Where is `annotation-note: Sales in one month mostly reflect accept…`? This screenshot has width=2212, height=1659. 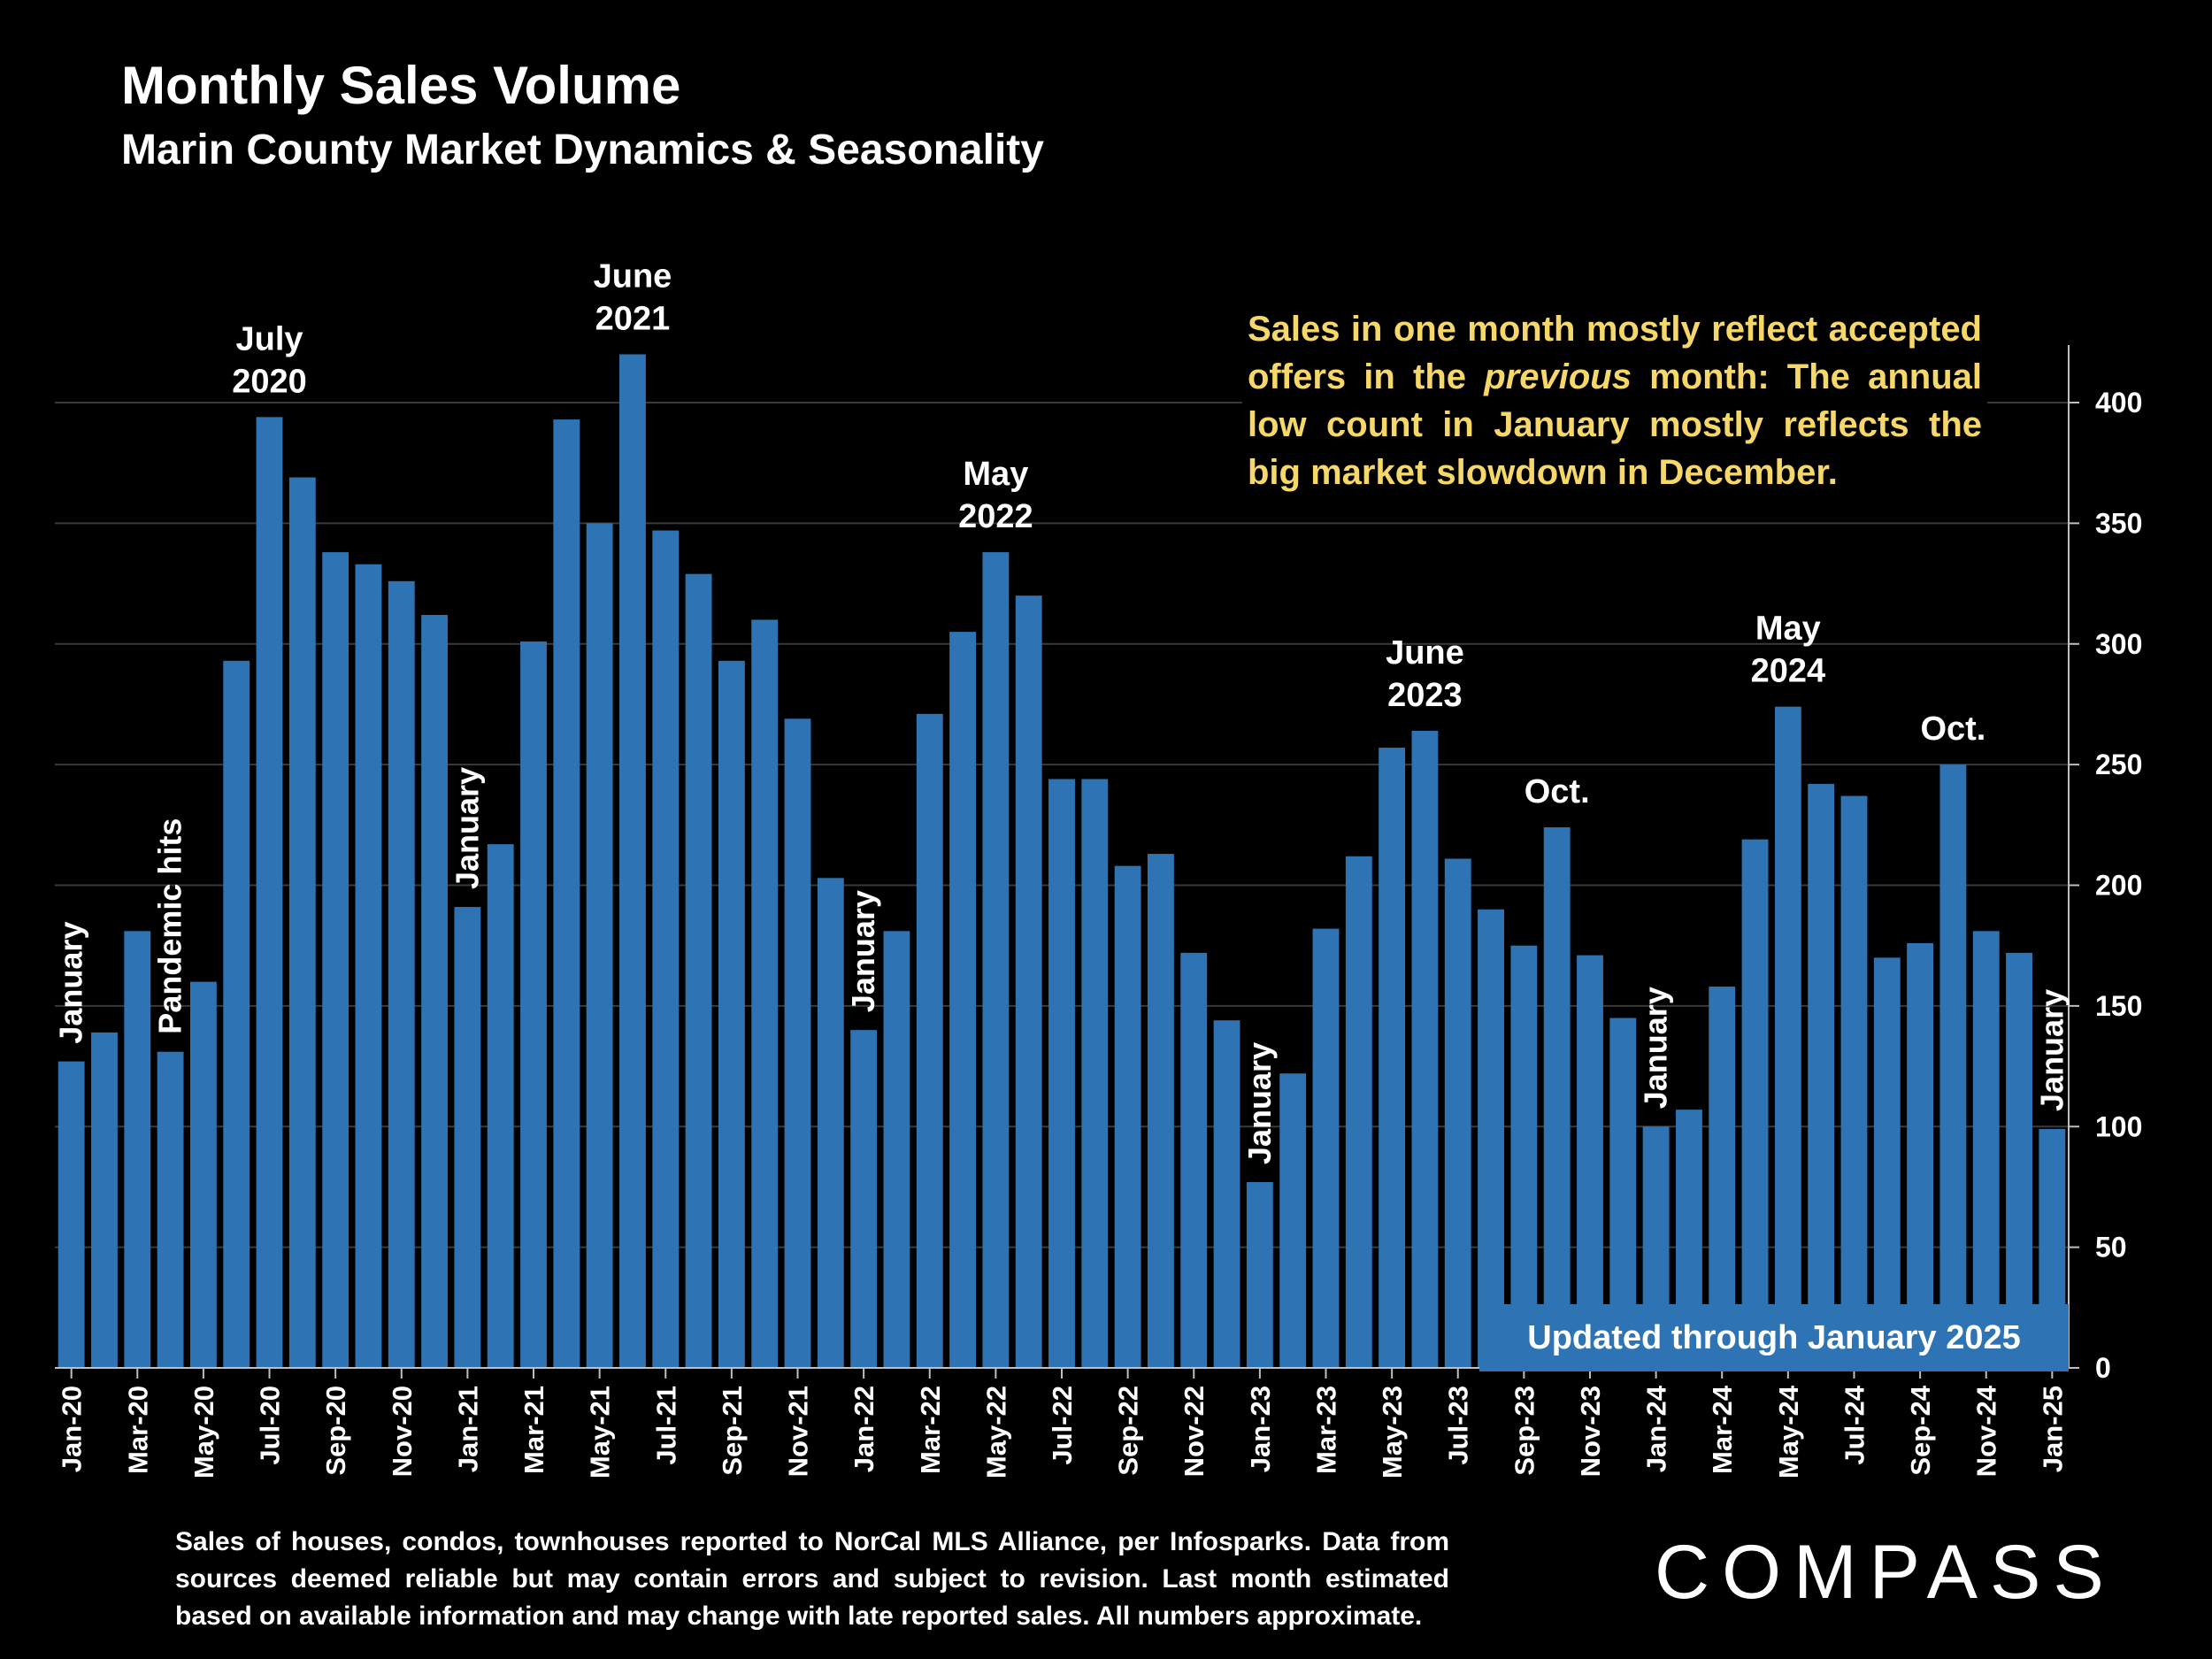 annotation-note: Sales in one month mostly reflect accept… is located at coordinates (1615, 401).